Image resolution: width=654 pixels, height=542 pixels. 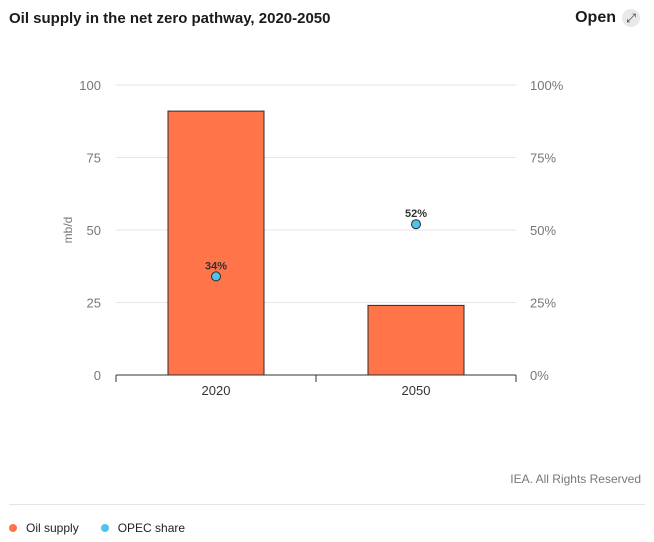 I want to click on legend-item-oil-supply: Oil supply, so click(x=44, y=528).